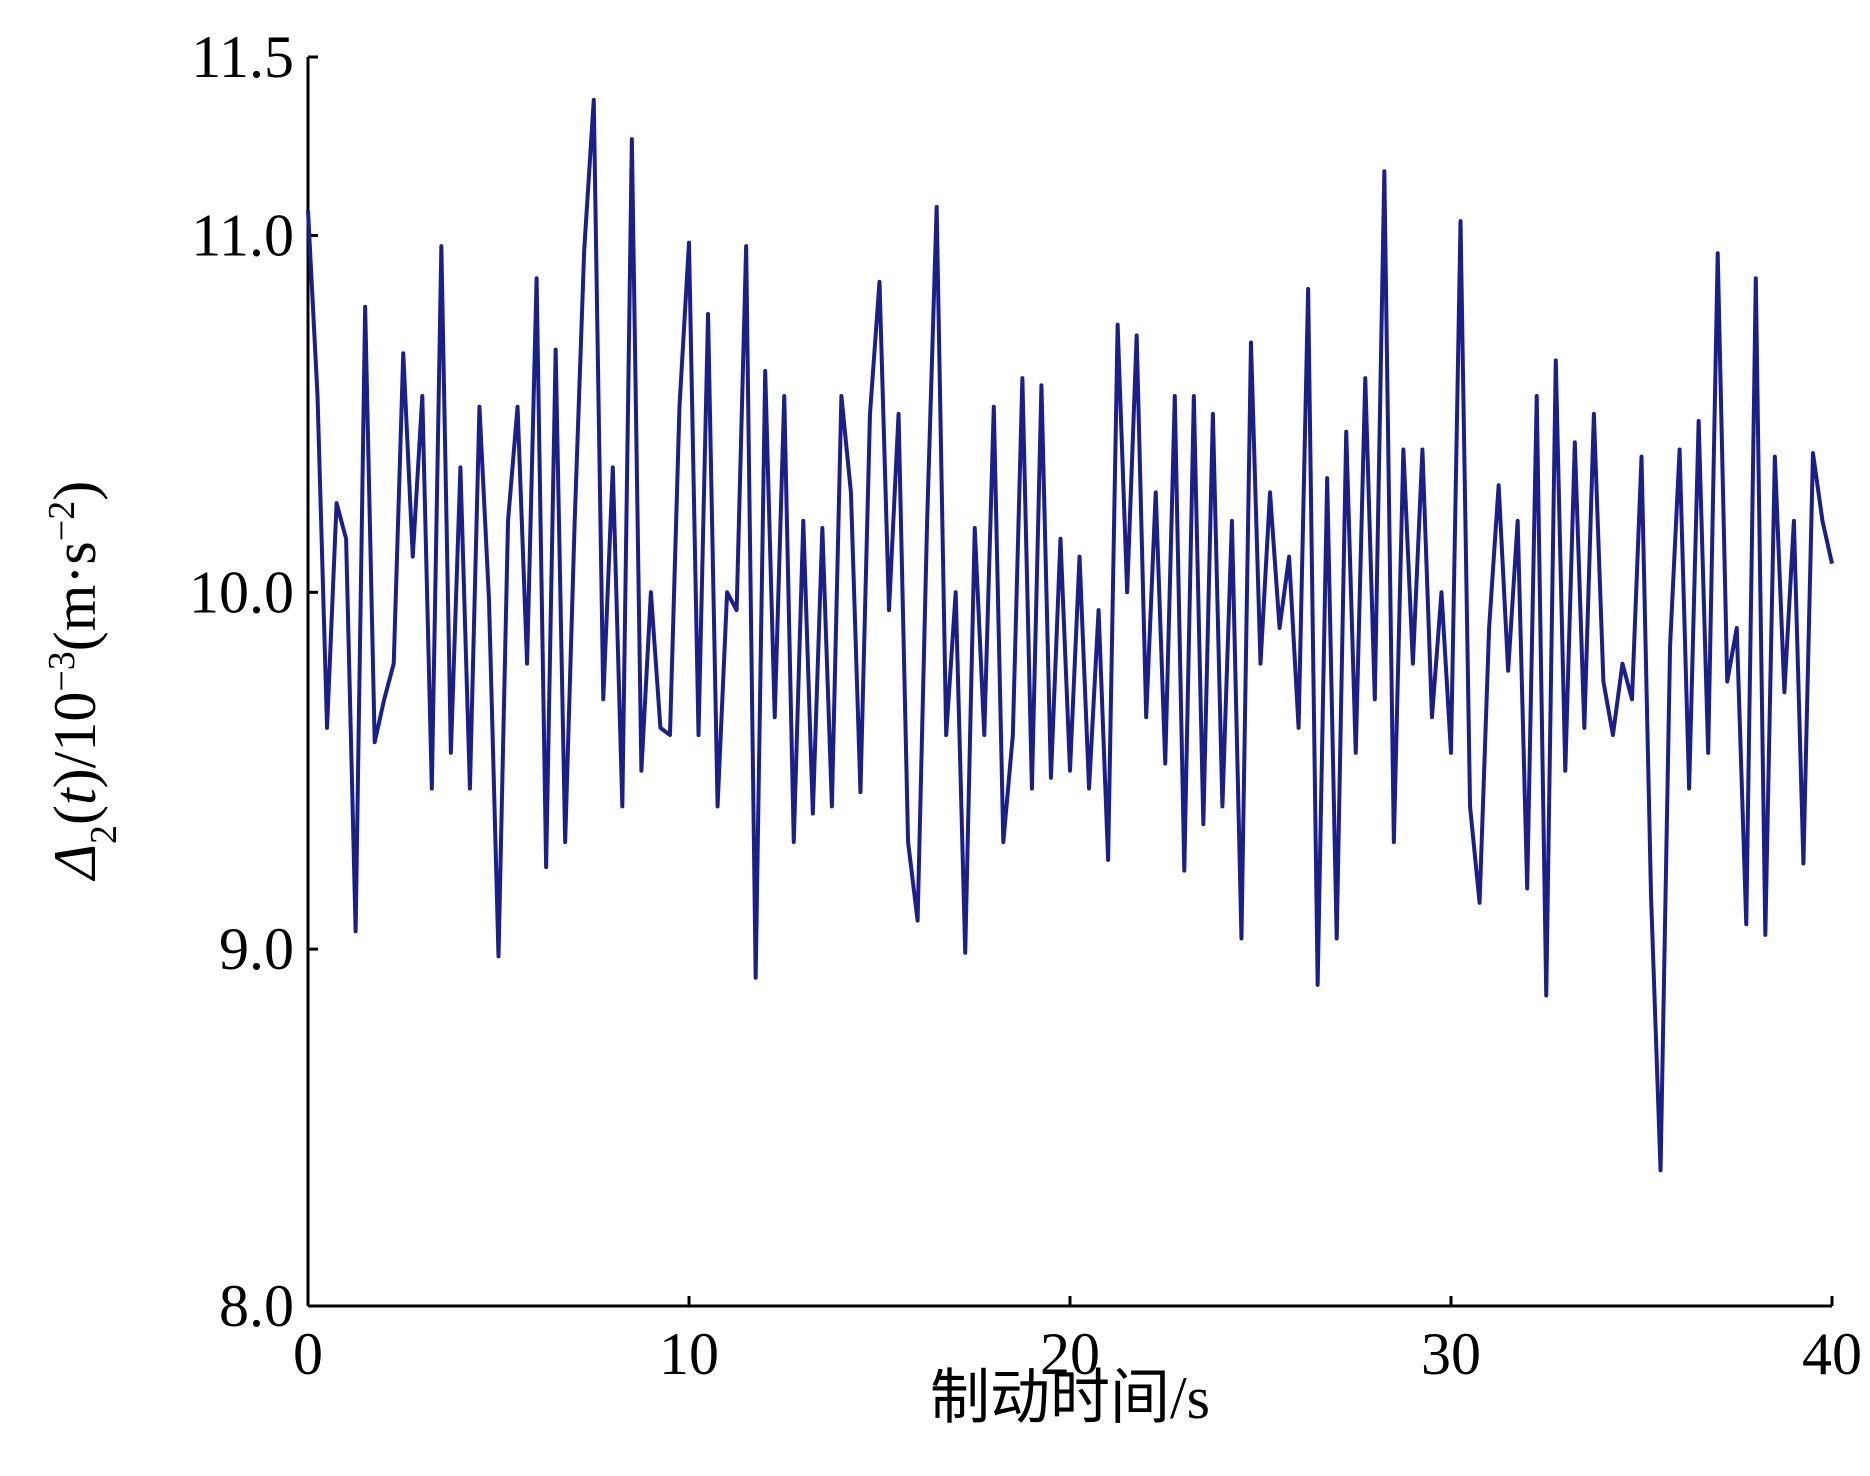 The height and width of the screenshot is (1476, 1870). Describe the element at coordinates (75, 796) in the screenshot. I see `y-label-part: t` at that location.